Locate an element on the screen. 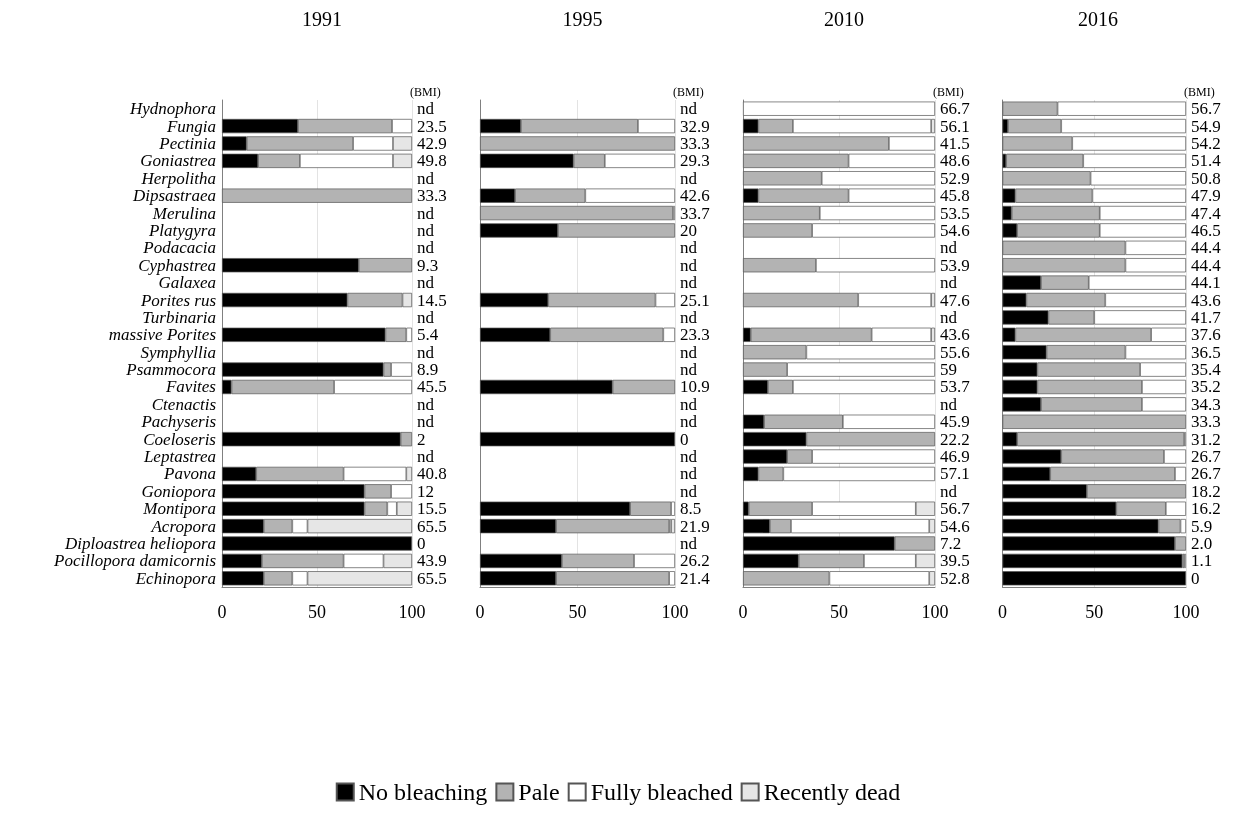  y2-tick-label: 36.5 is located at coordinates (1206, 352).